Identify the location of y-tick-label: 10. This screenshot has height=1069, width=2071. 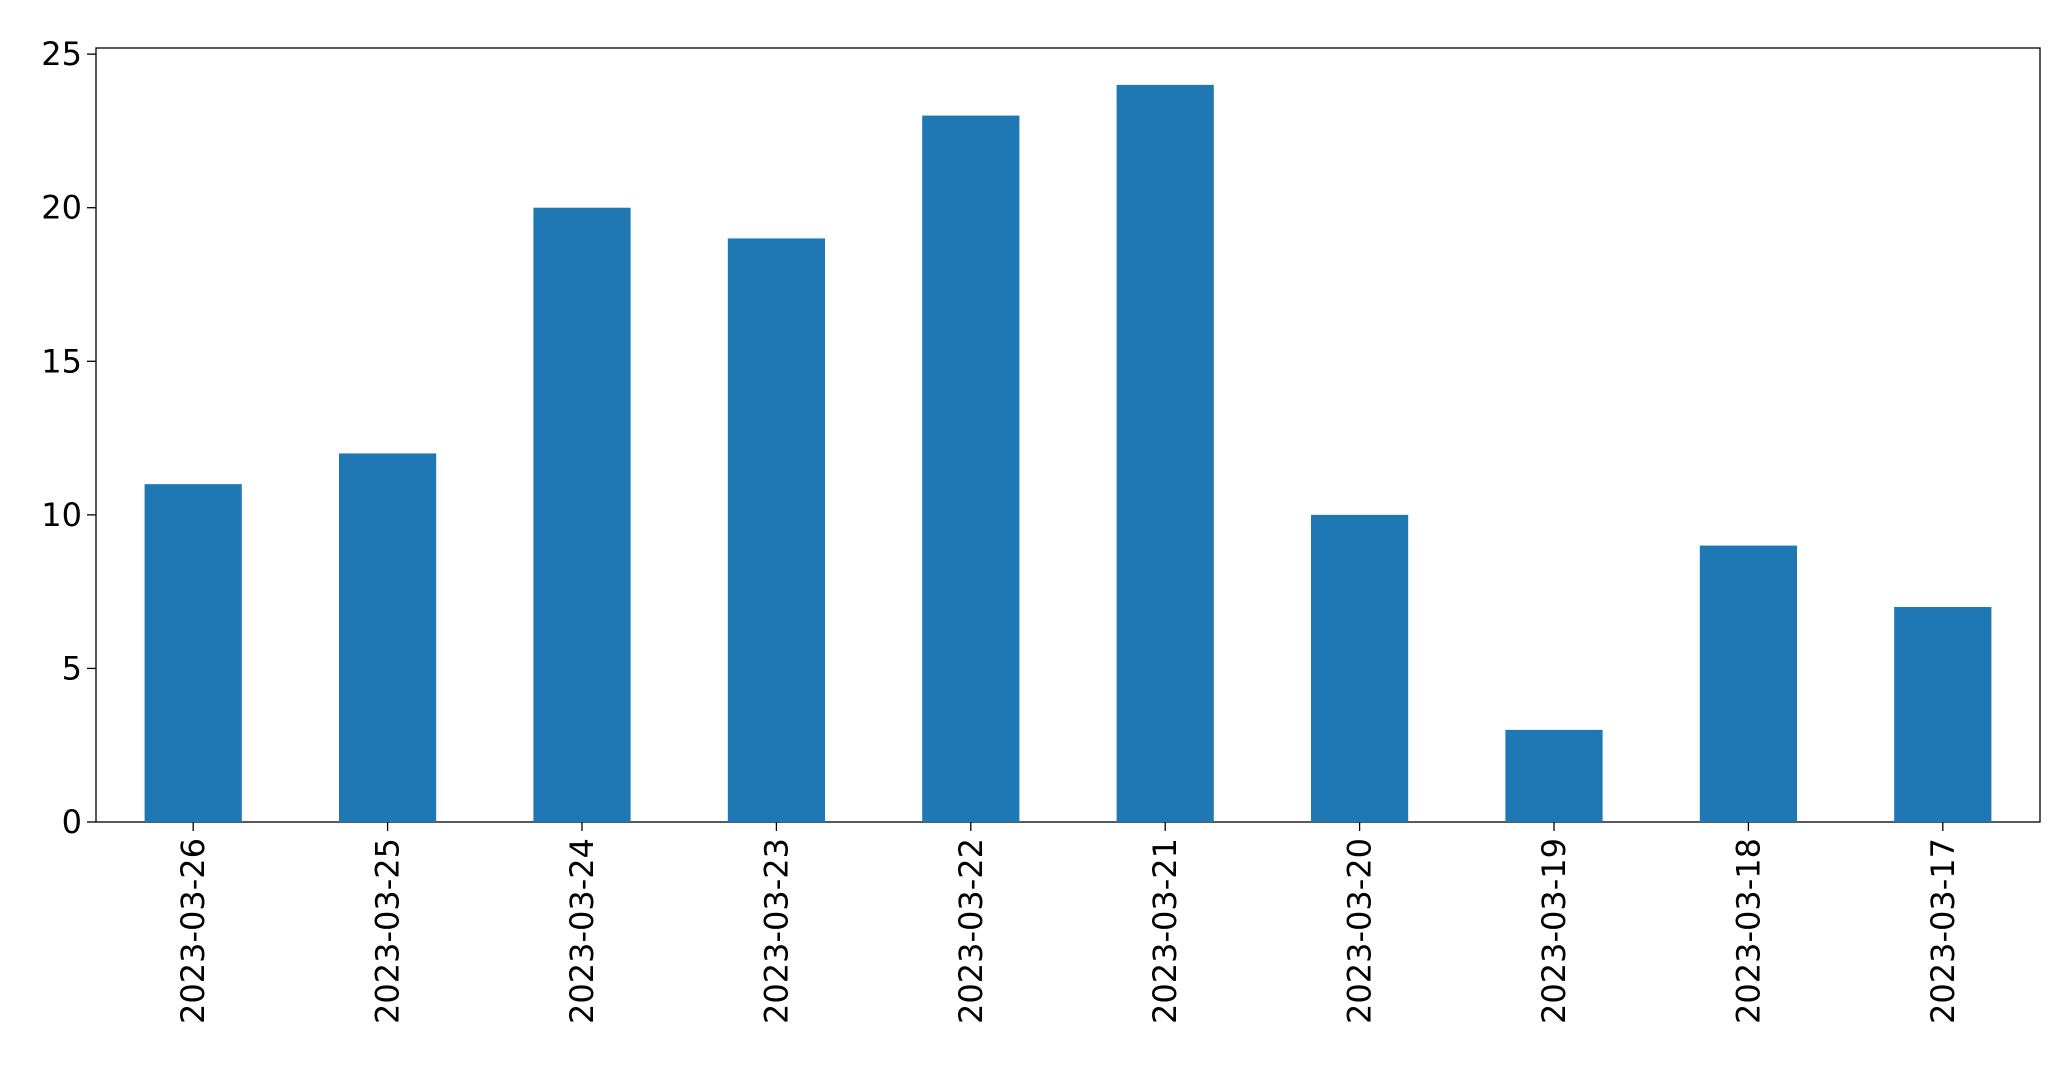
(61, 515).